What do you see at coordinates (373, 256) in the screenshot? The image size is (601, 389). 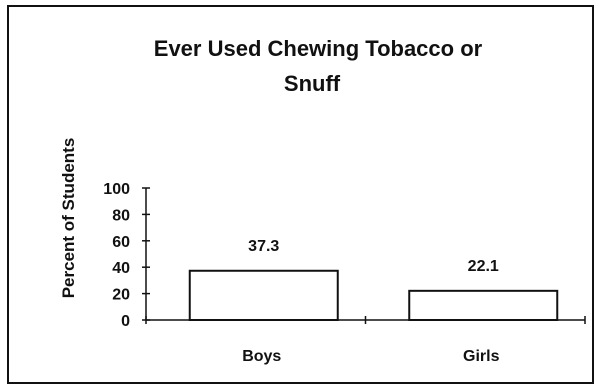 I see `data-labels-group: 37.3 22.1` at bounding box center [373, 256].